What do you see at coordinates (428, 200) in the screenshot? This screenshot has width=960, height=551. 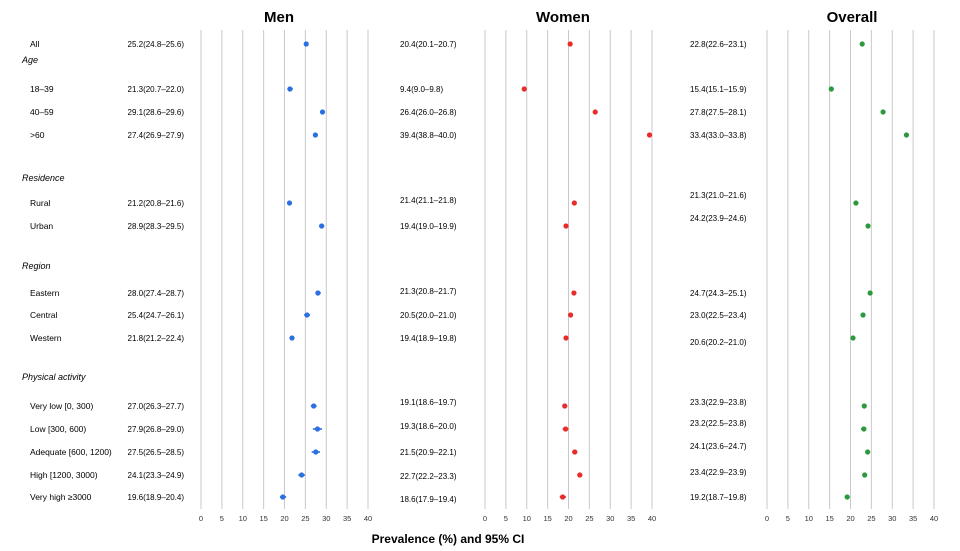 I see `estimate-text-women: 21.4(21.1–21.8)` at bounding box center [428, 200].